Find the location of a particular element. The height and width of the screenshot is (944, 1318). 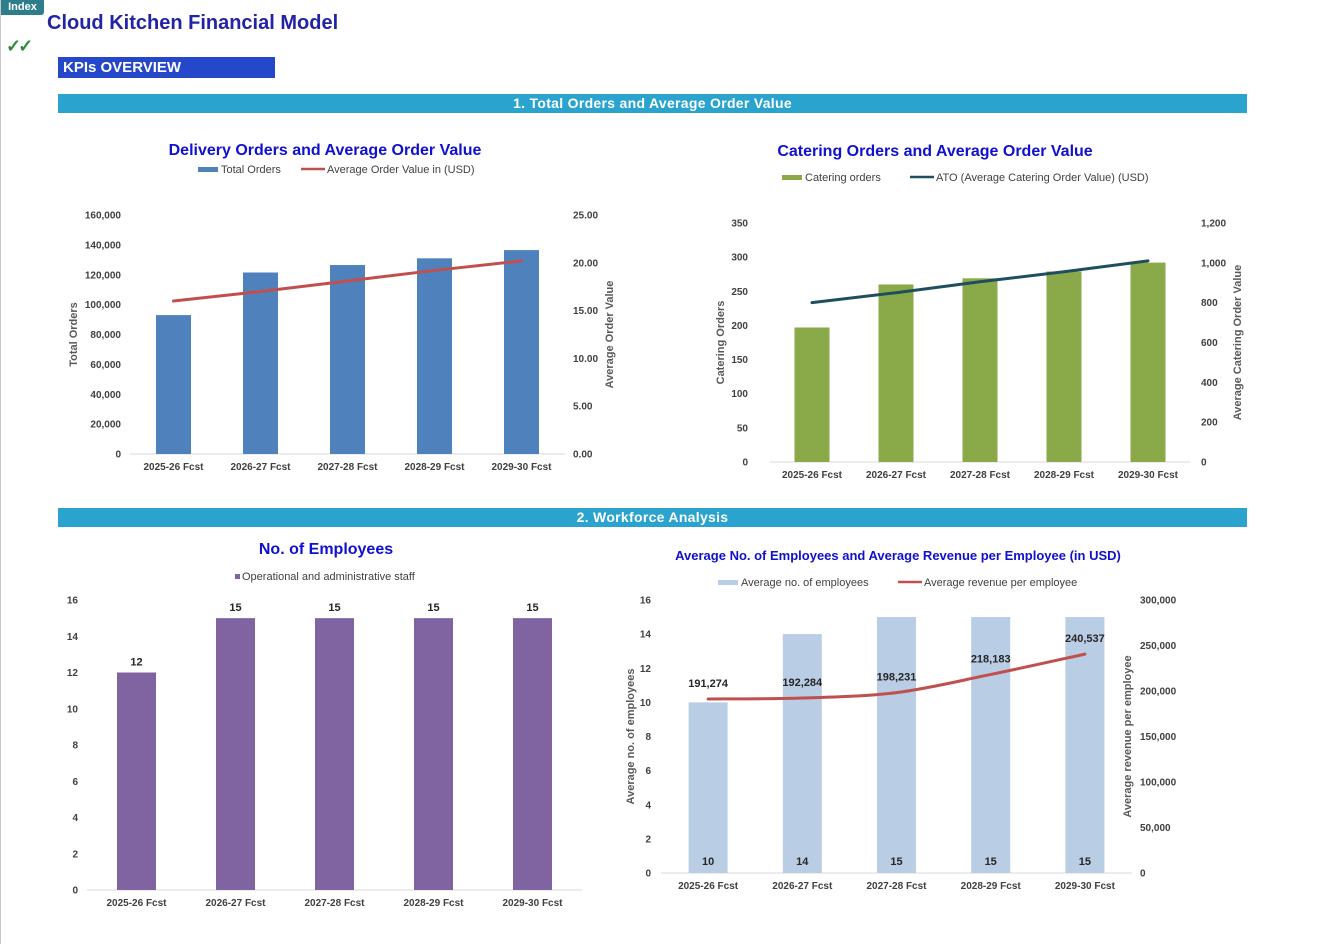

y2-tick-label: 200 is located at coordinates (1209, 423).